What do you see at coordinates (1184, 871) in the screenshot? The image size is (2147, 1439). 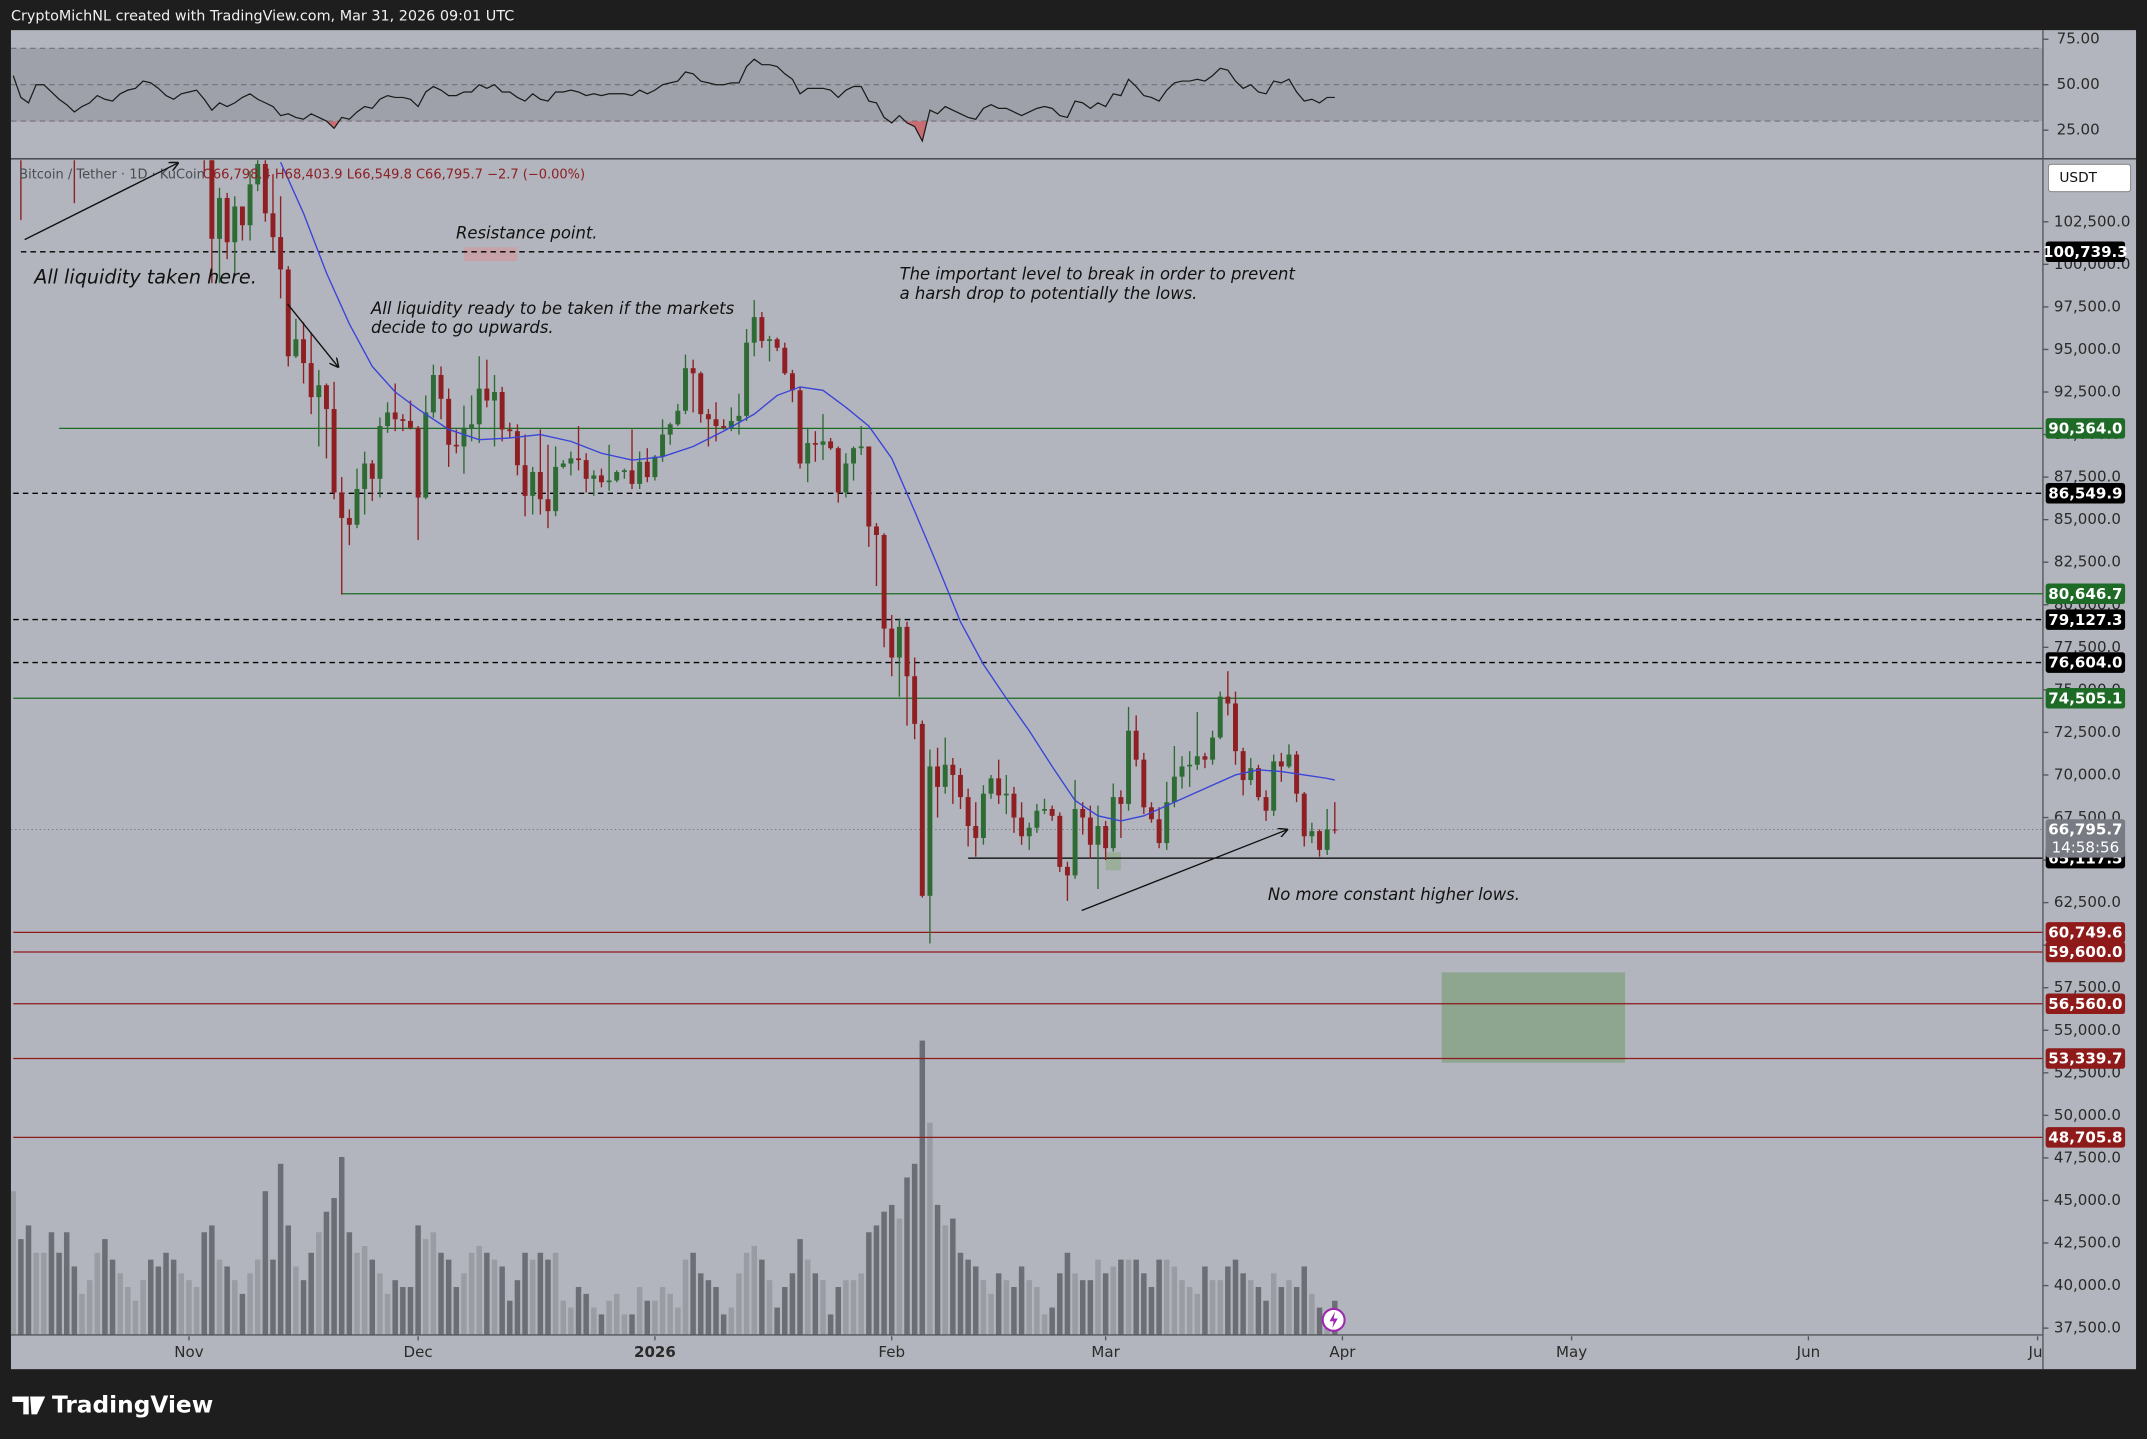 I see `arrow` at bounding box center [1184, 871].